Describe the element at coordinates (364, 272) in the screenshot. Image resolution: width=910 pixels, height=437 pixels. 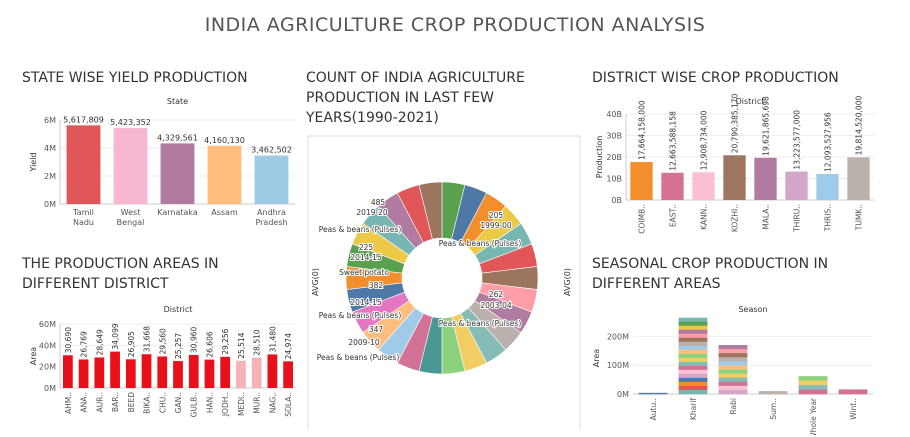
I see `slice-label: Sweet potato` at that location.